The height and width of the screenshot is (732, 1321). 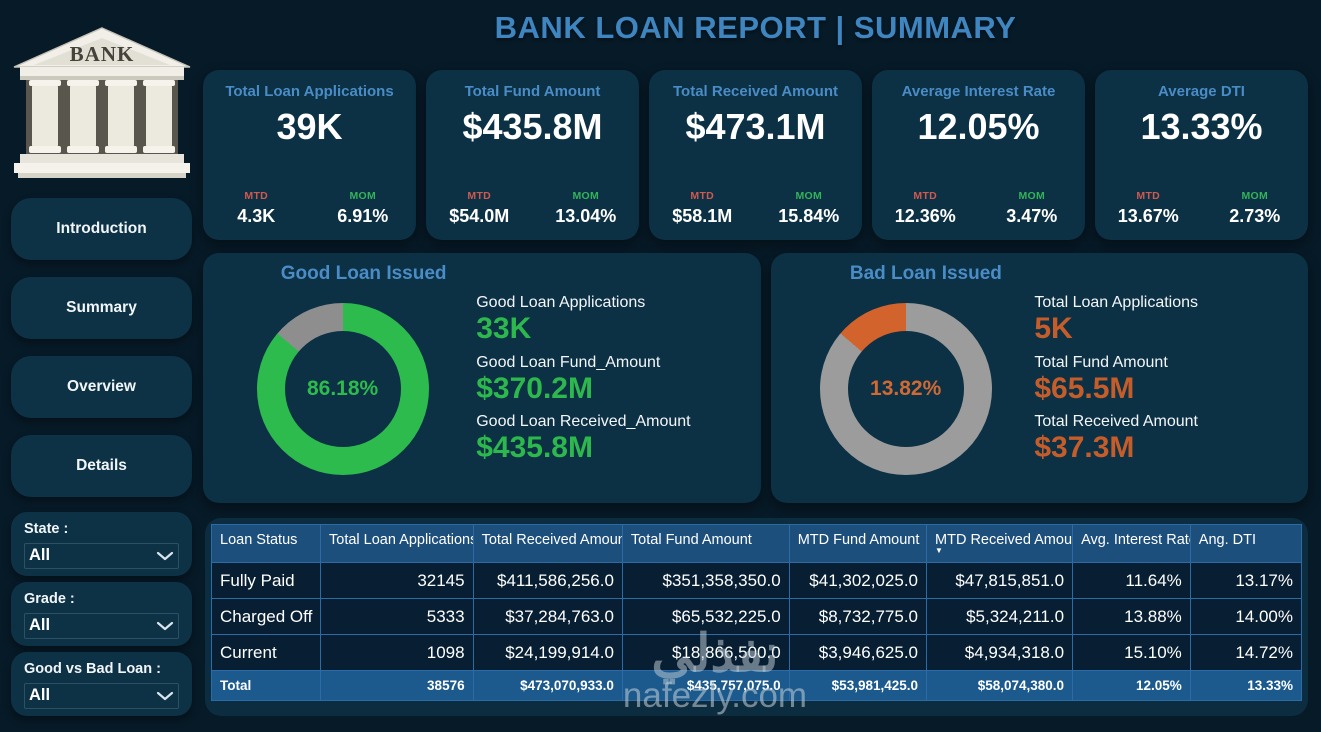 What do you see at coordinates (547, 685) in the screenshot?
I see `cell: $473,070,933.0` at bounding box center [547, 685].